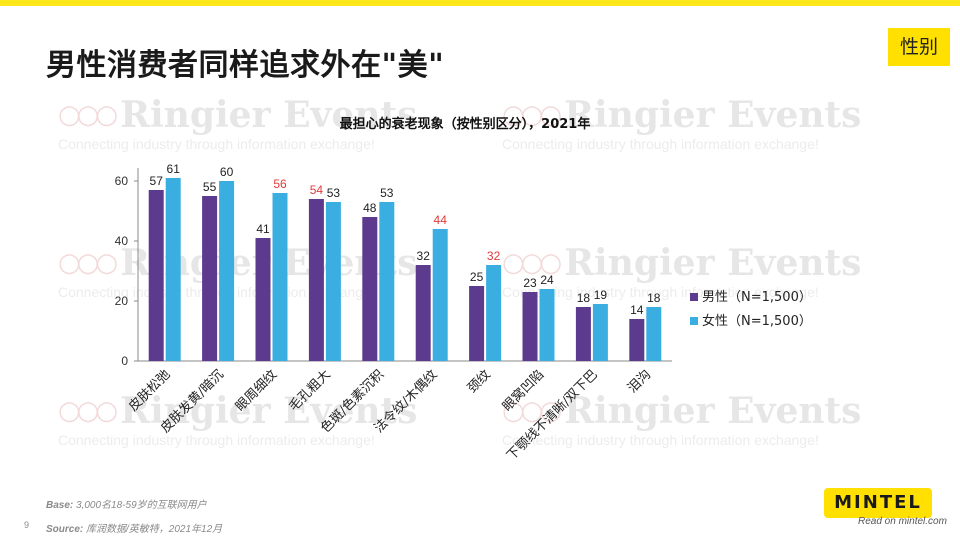 Image resolution: width=960 pixels, height=540 pixels. What do you see at coordinates (27, 525) in the screenshot?
I see `page-number: 9` at bounding box center [27, 525].